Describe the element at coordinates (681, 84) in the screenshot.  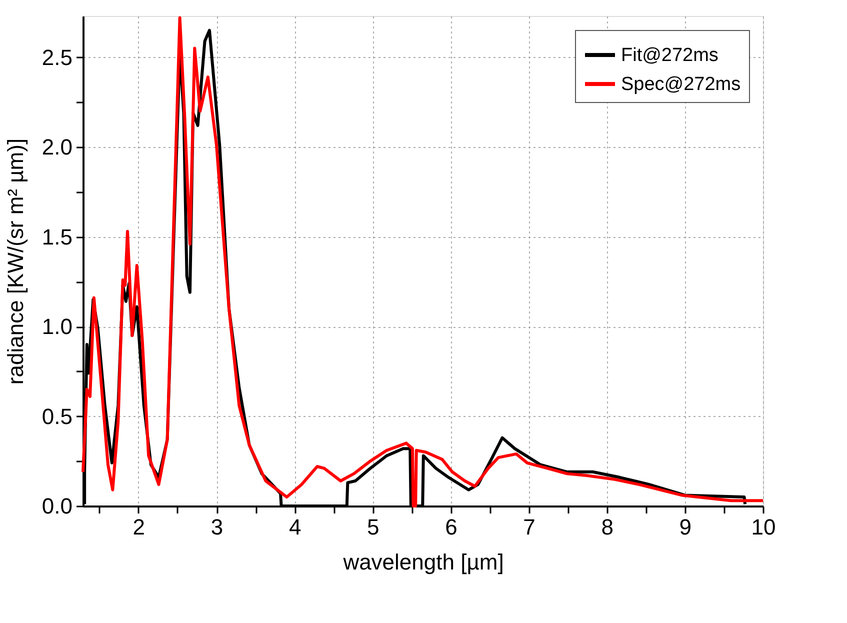
I see `legend-label: Spec@272ms` at that location.